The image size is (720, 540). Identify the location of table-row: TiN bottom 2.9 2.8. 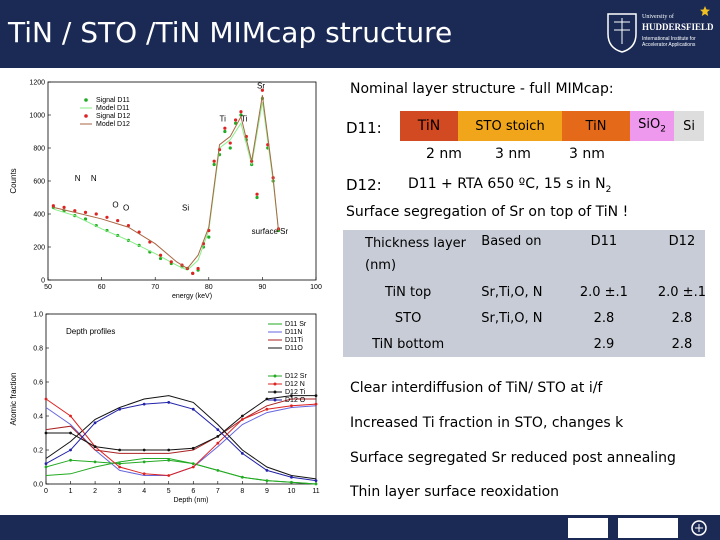
(531, 344).